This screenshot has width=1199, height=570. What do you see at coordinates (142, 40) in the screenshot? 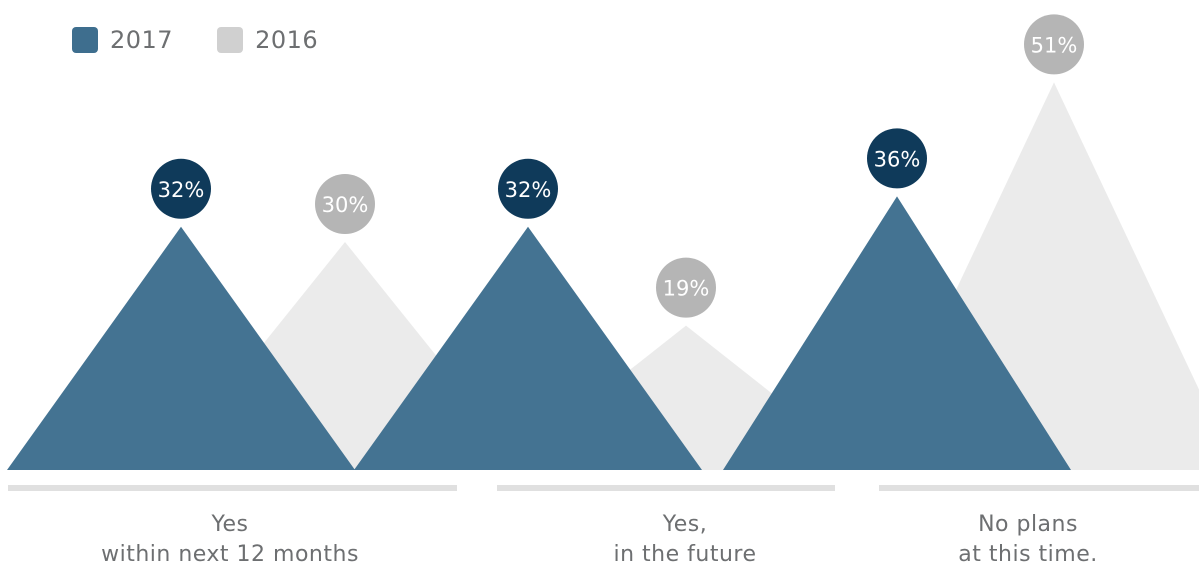
I see `legend-label-2017: 2017` at bounding box center [142, 40].